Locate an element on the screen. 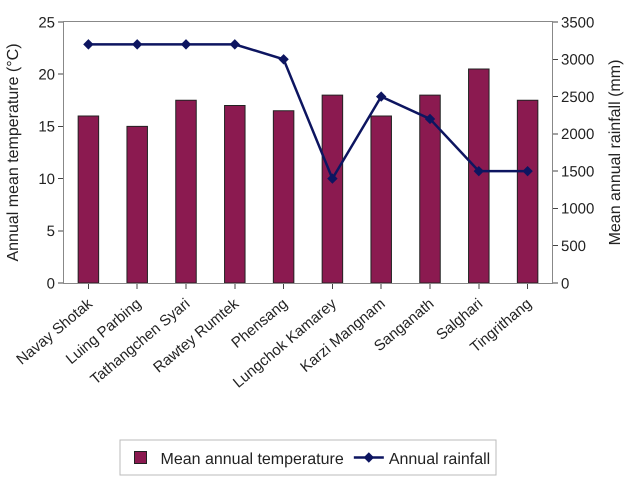 The height and width of the screenshot is (488, 633). y2-tick-label: 1000 is located at coordinates (577, 209).